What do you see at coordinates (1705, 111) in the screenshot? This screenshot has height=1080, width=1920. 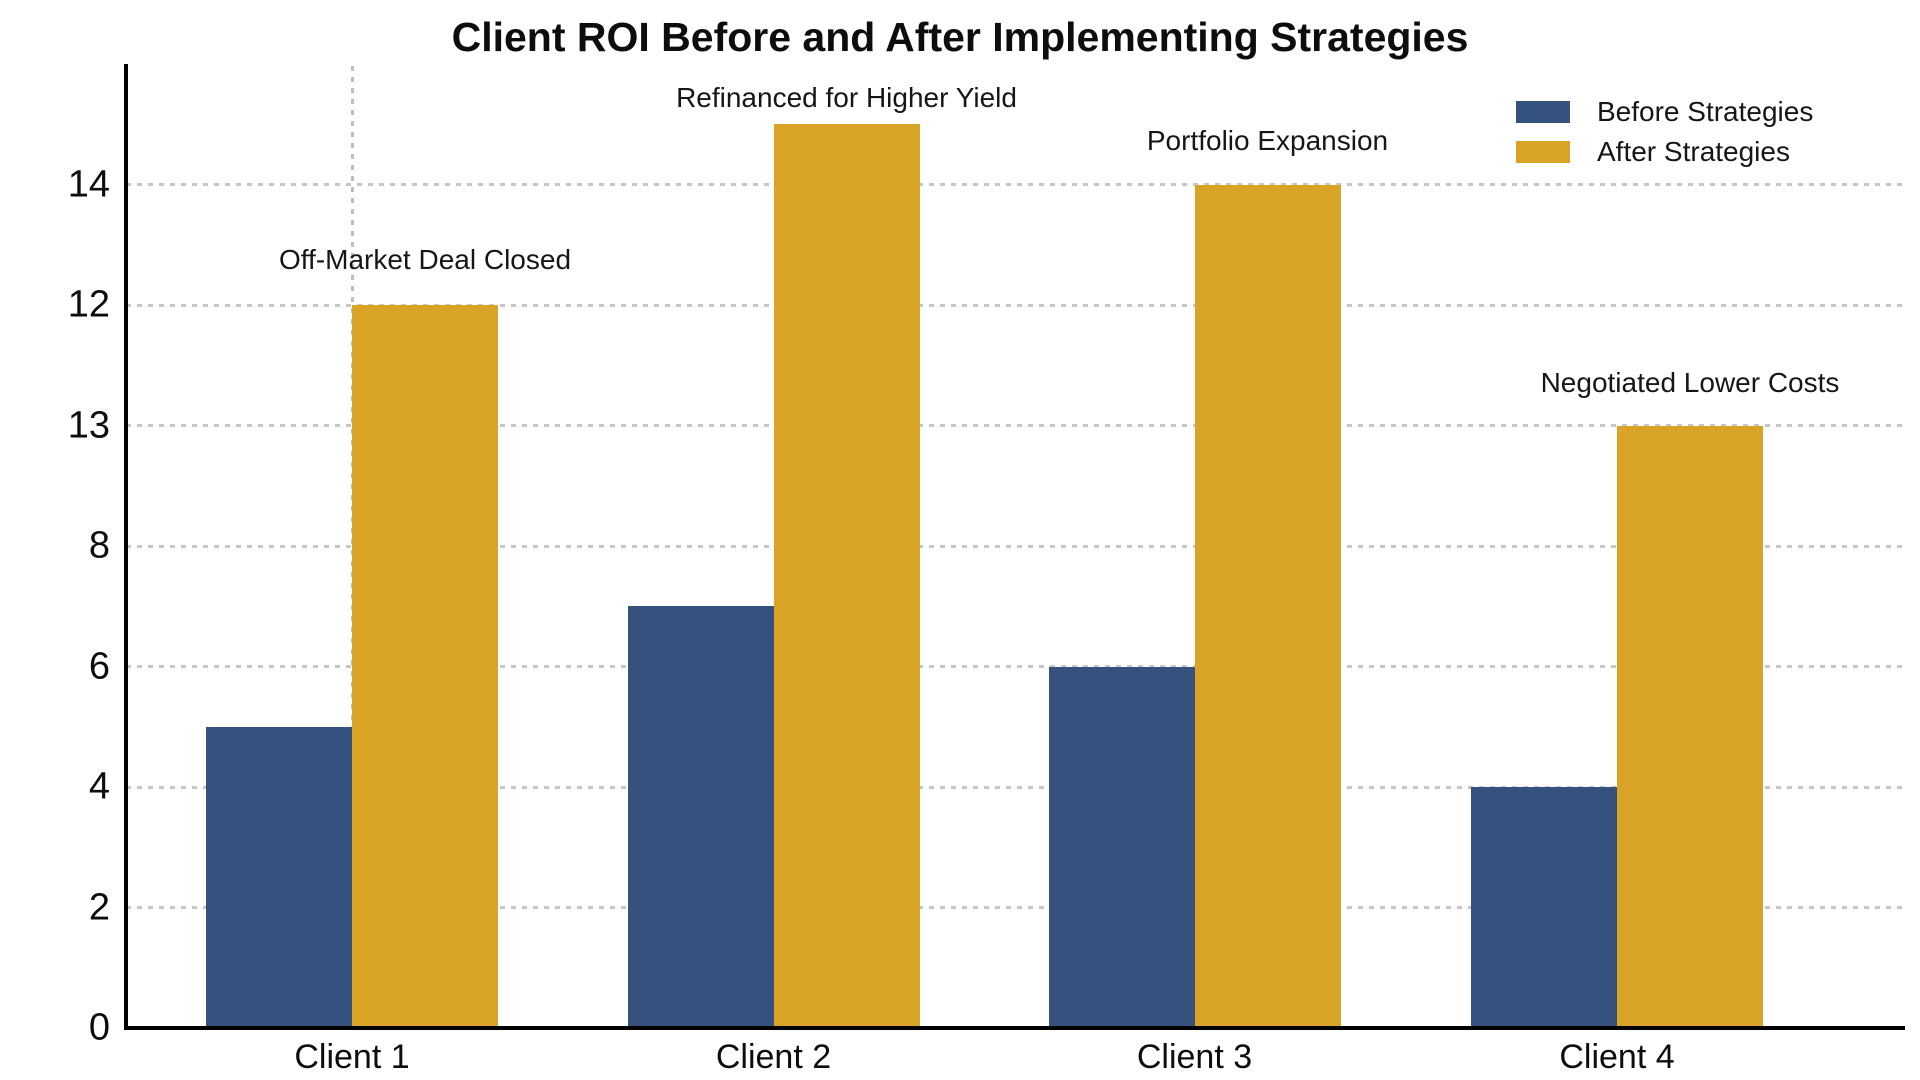 I see `legend-label-before: Before Strategies` at bounding box center [1705, 111].